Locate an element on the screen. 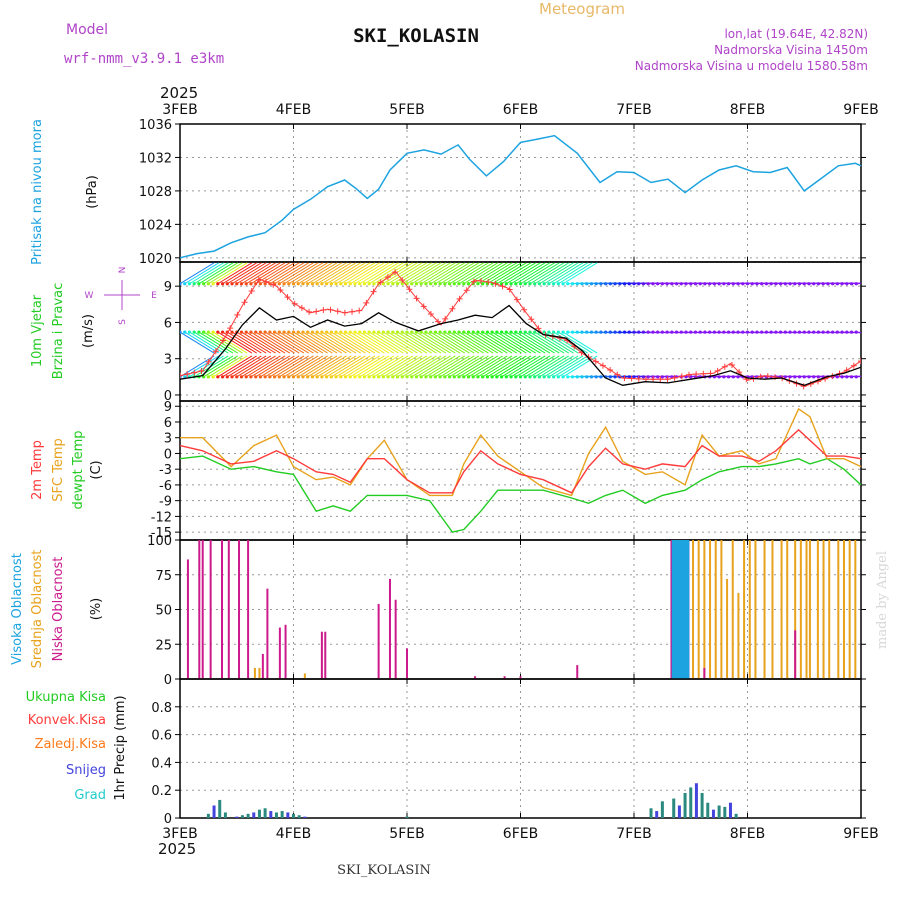 This screenshot has width=900, height=900. ytick-label: 0.2 is located at coordinates (161, 791).